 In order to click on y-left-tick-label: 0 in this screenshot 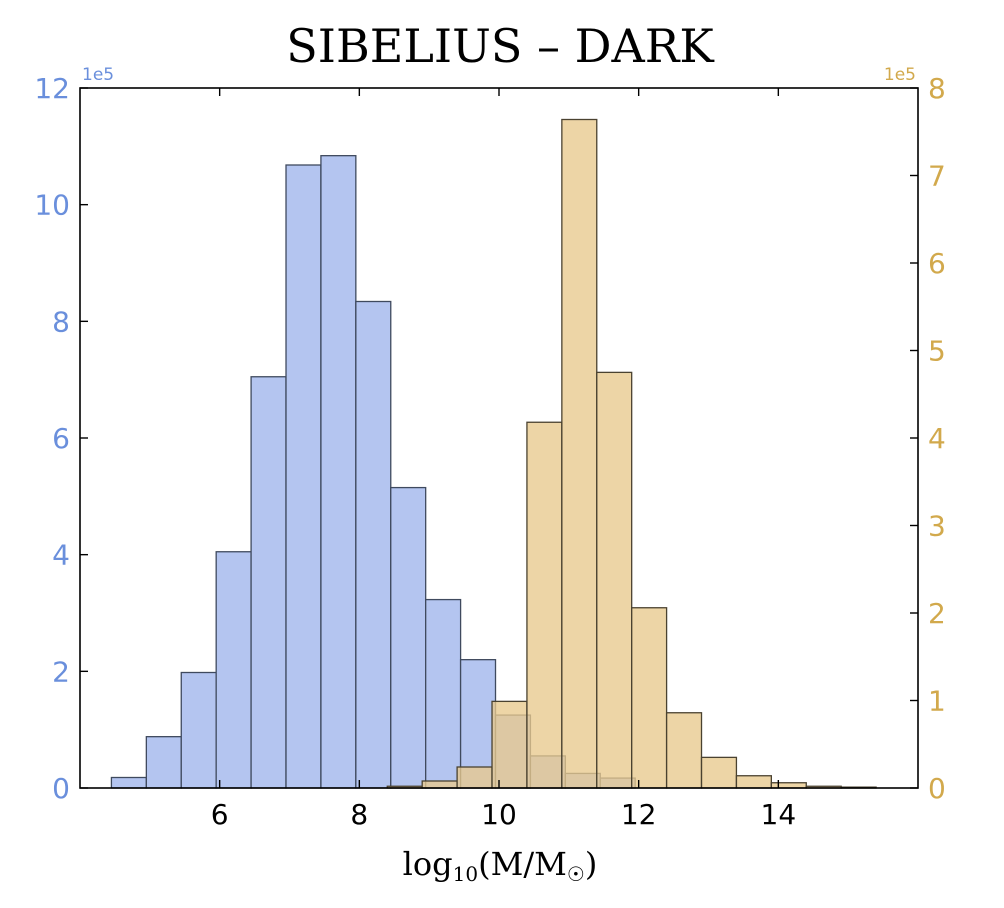, I will do `click(61, 788)`.